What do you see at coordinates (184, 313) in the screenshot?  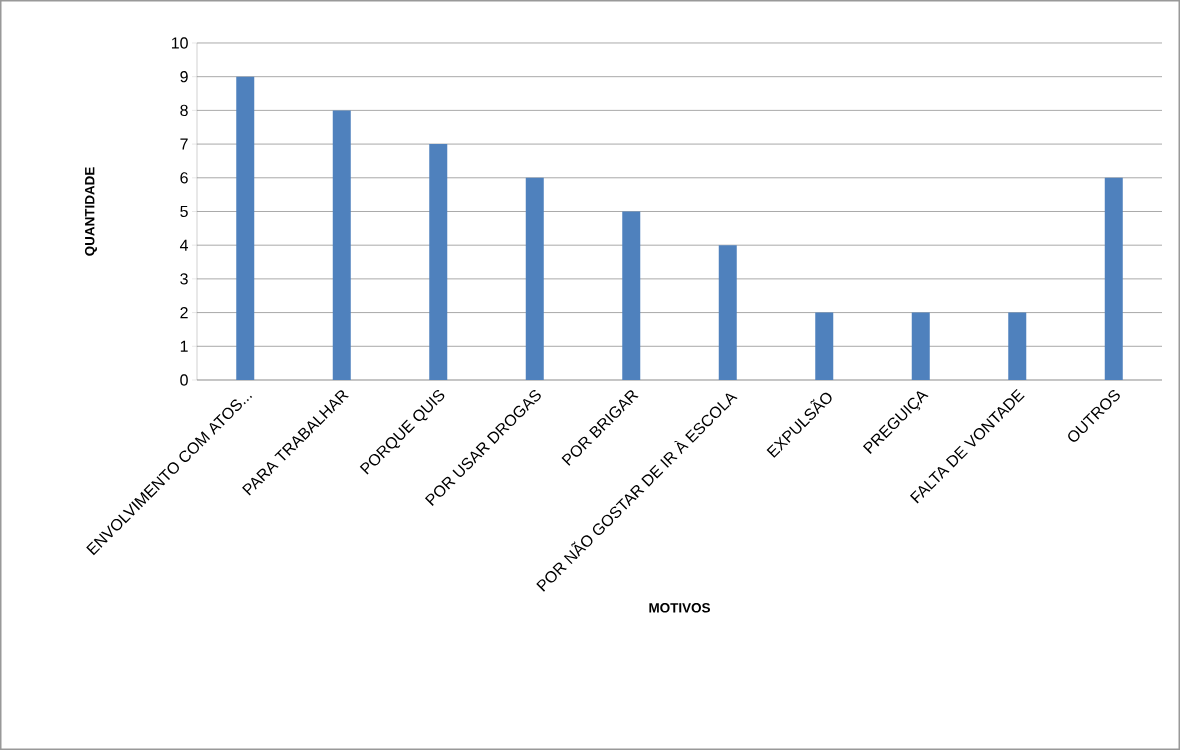 I see `y-tick-label: 2` at bounding box center [184, 313].